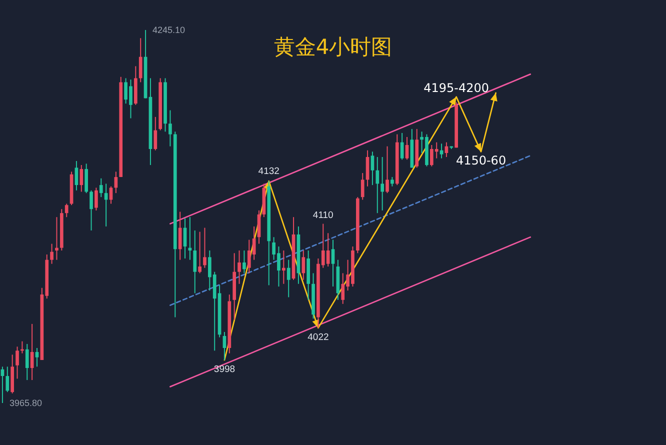 This screenshot has height=445, width=666. Describe the element at coordinates (269, 172) in the screenshot. I see `data-label: 4132` at that location.